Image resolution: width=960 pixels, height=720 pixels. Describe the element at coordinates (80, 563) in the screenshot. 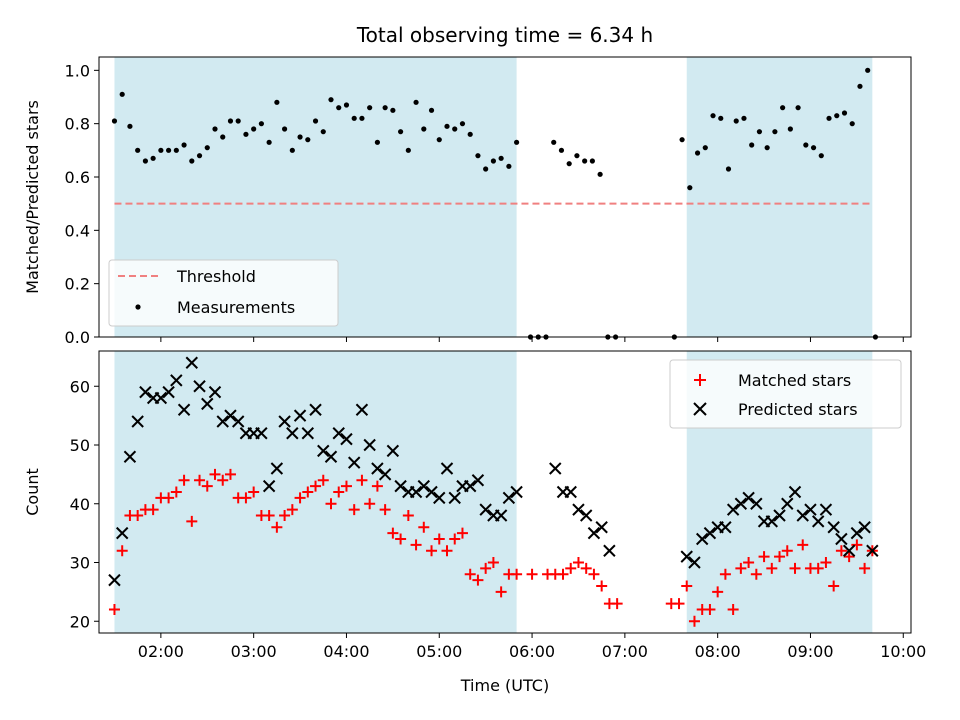

I see `y-tick-label: 30` at that location.